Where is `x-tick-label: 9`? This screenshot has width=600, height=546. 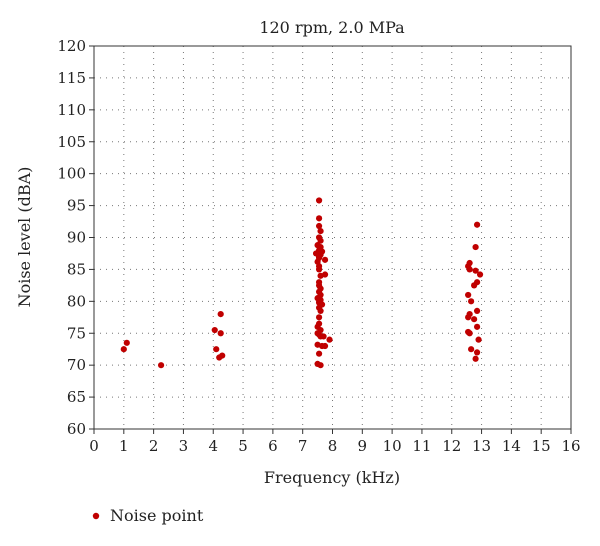
x-tick-label: 9 is located at coordinates (363, 446).